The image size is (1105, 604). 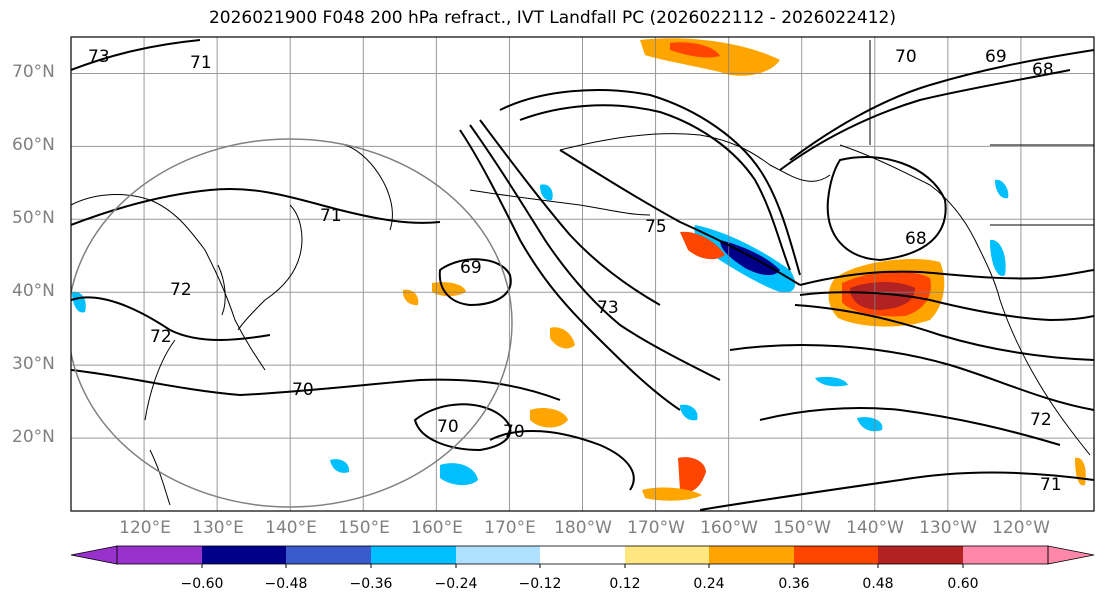 What do you see at coordinates (94, 555) in the screenshot?
I see `colorbar-extend-min` at bounding box center [94, 555].